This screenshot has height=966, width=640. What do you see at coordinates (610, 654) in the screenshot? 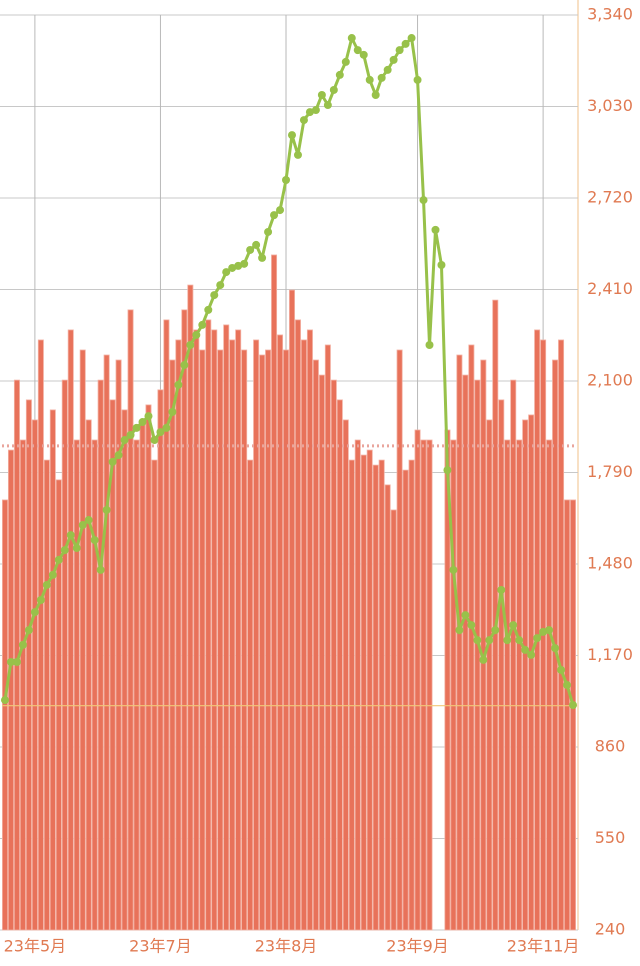
I see `y-tick-label: 1,170` at bounding box center [610, 654].